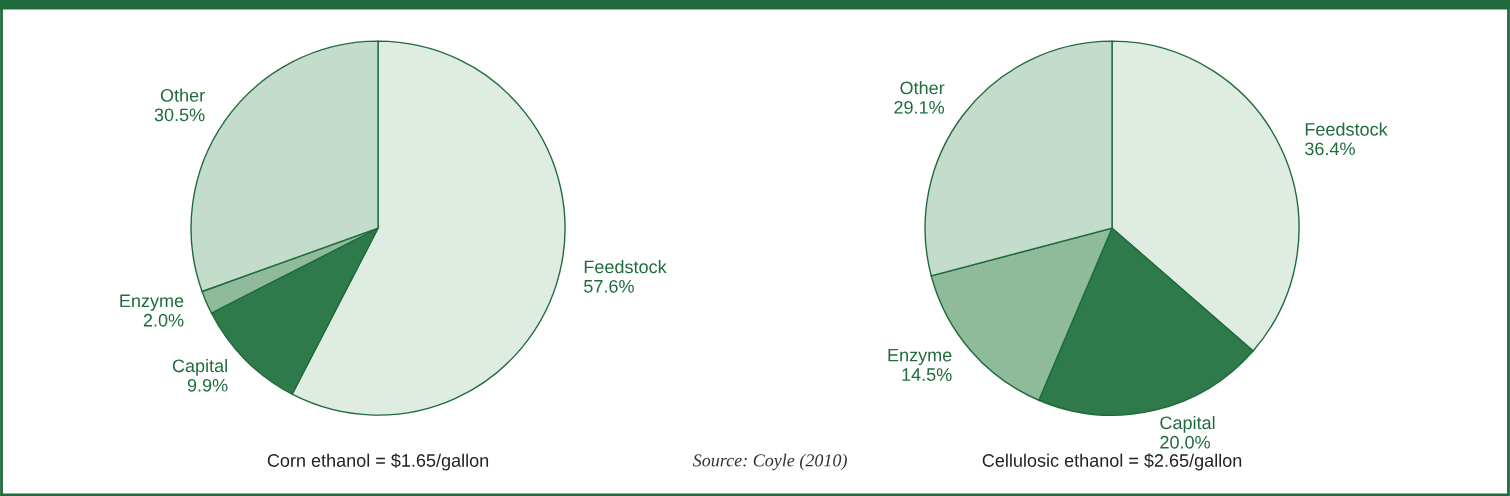 This screenshot has width=1510, height=496. Describe the element at coordinates (163, 320) in the screenshot. I see `data-label: 2.0%` at that location.